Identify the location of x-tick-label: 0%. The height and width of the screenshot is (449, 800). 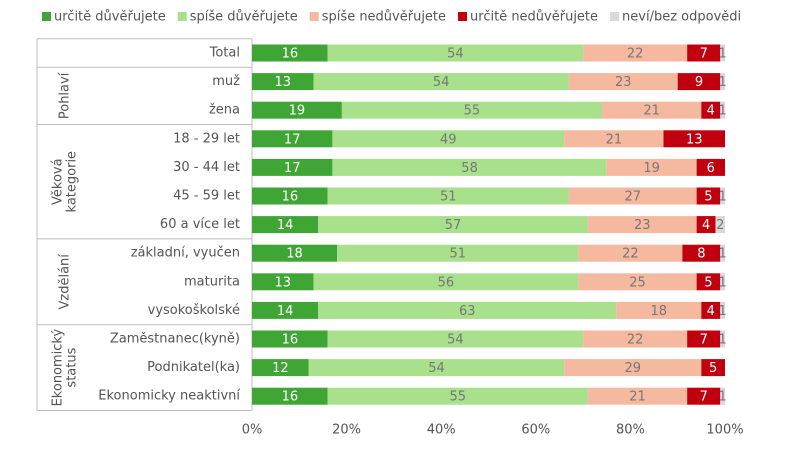
(252, 430).